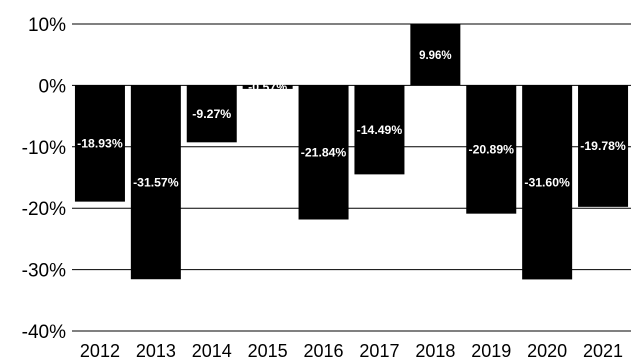 Image resolution: width=631 pixels, height=362 pixels. I want to click on y-tick-label: -30%, so click(44, 271).